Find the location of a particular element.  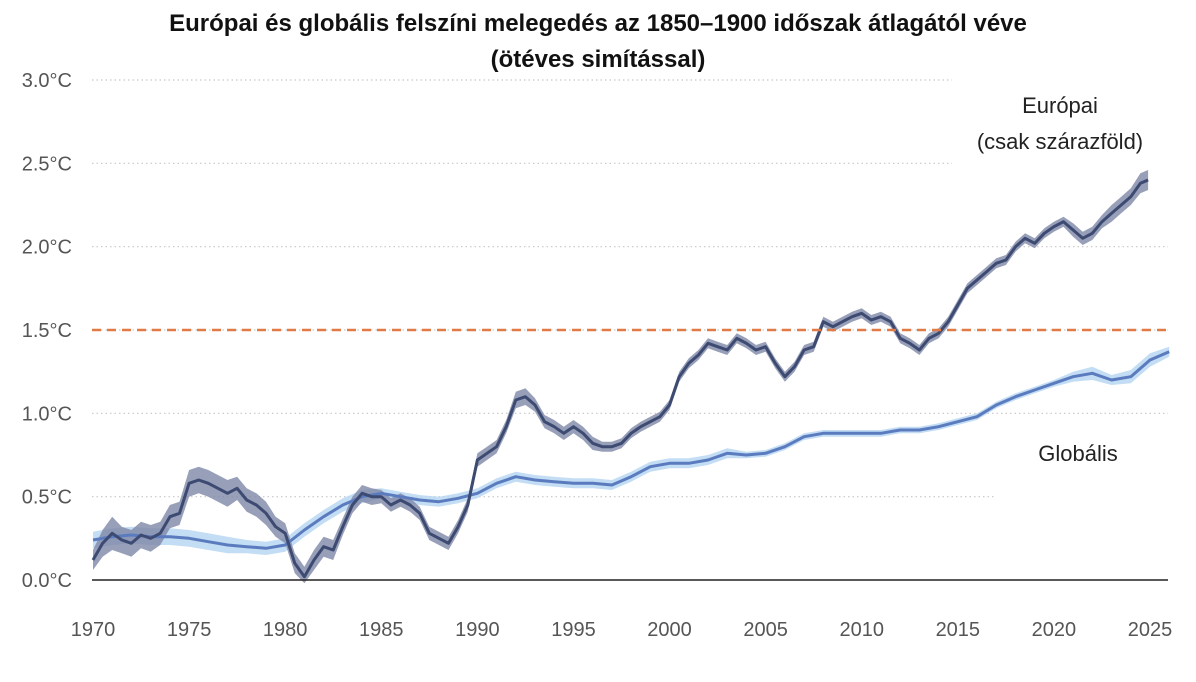

x-tick-label: 2025 is located at coordinates (1150, 630).